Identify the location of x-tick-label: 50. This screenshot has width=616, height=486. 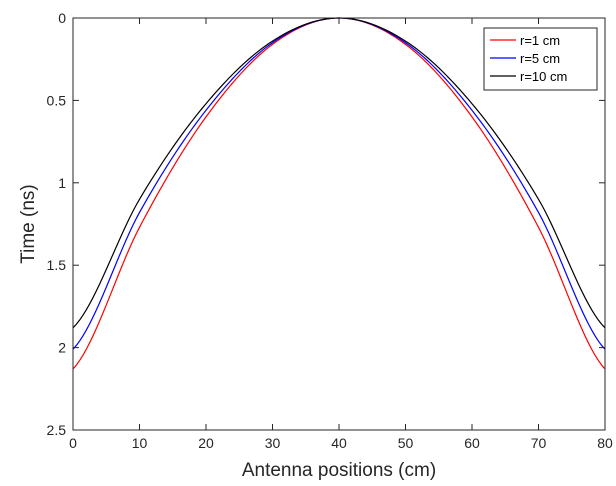
(406, 443).